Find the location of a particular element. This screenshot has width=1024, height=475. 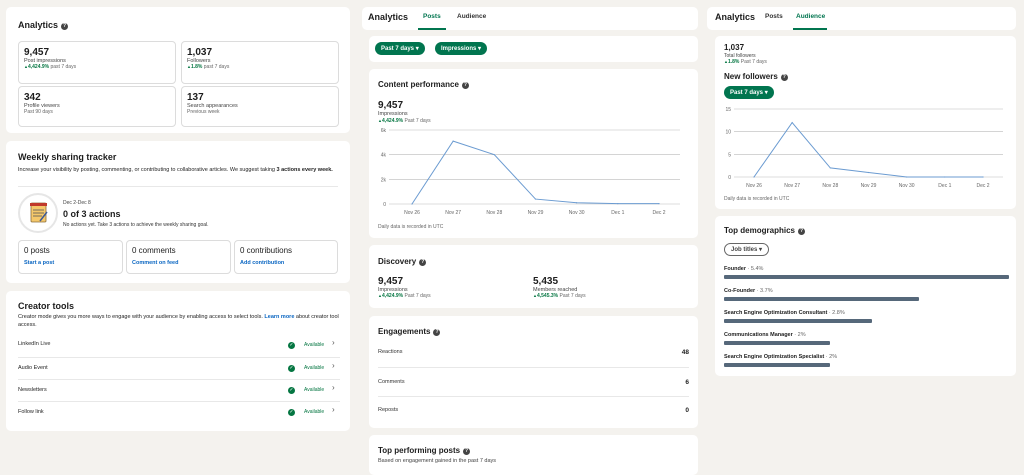

followers-period: Past 7 days is located at coordinates (753, 62).